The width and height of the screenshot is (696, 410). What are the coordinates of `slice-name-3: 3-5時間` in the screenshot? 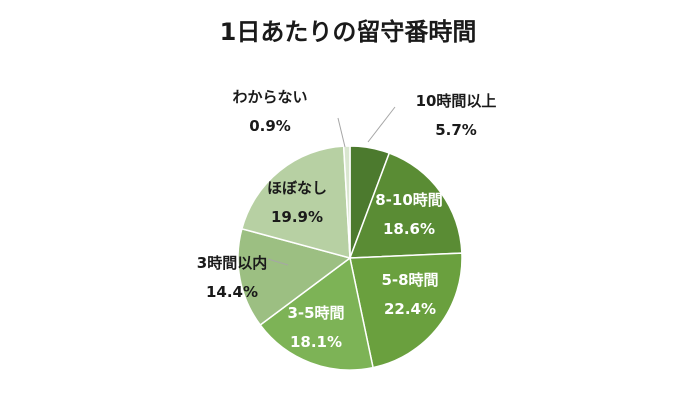 It's located at (315, 313).